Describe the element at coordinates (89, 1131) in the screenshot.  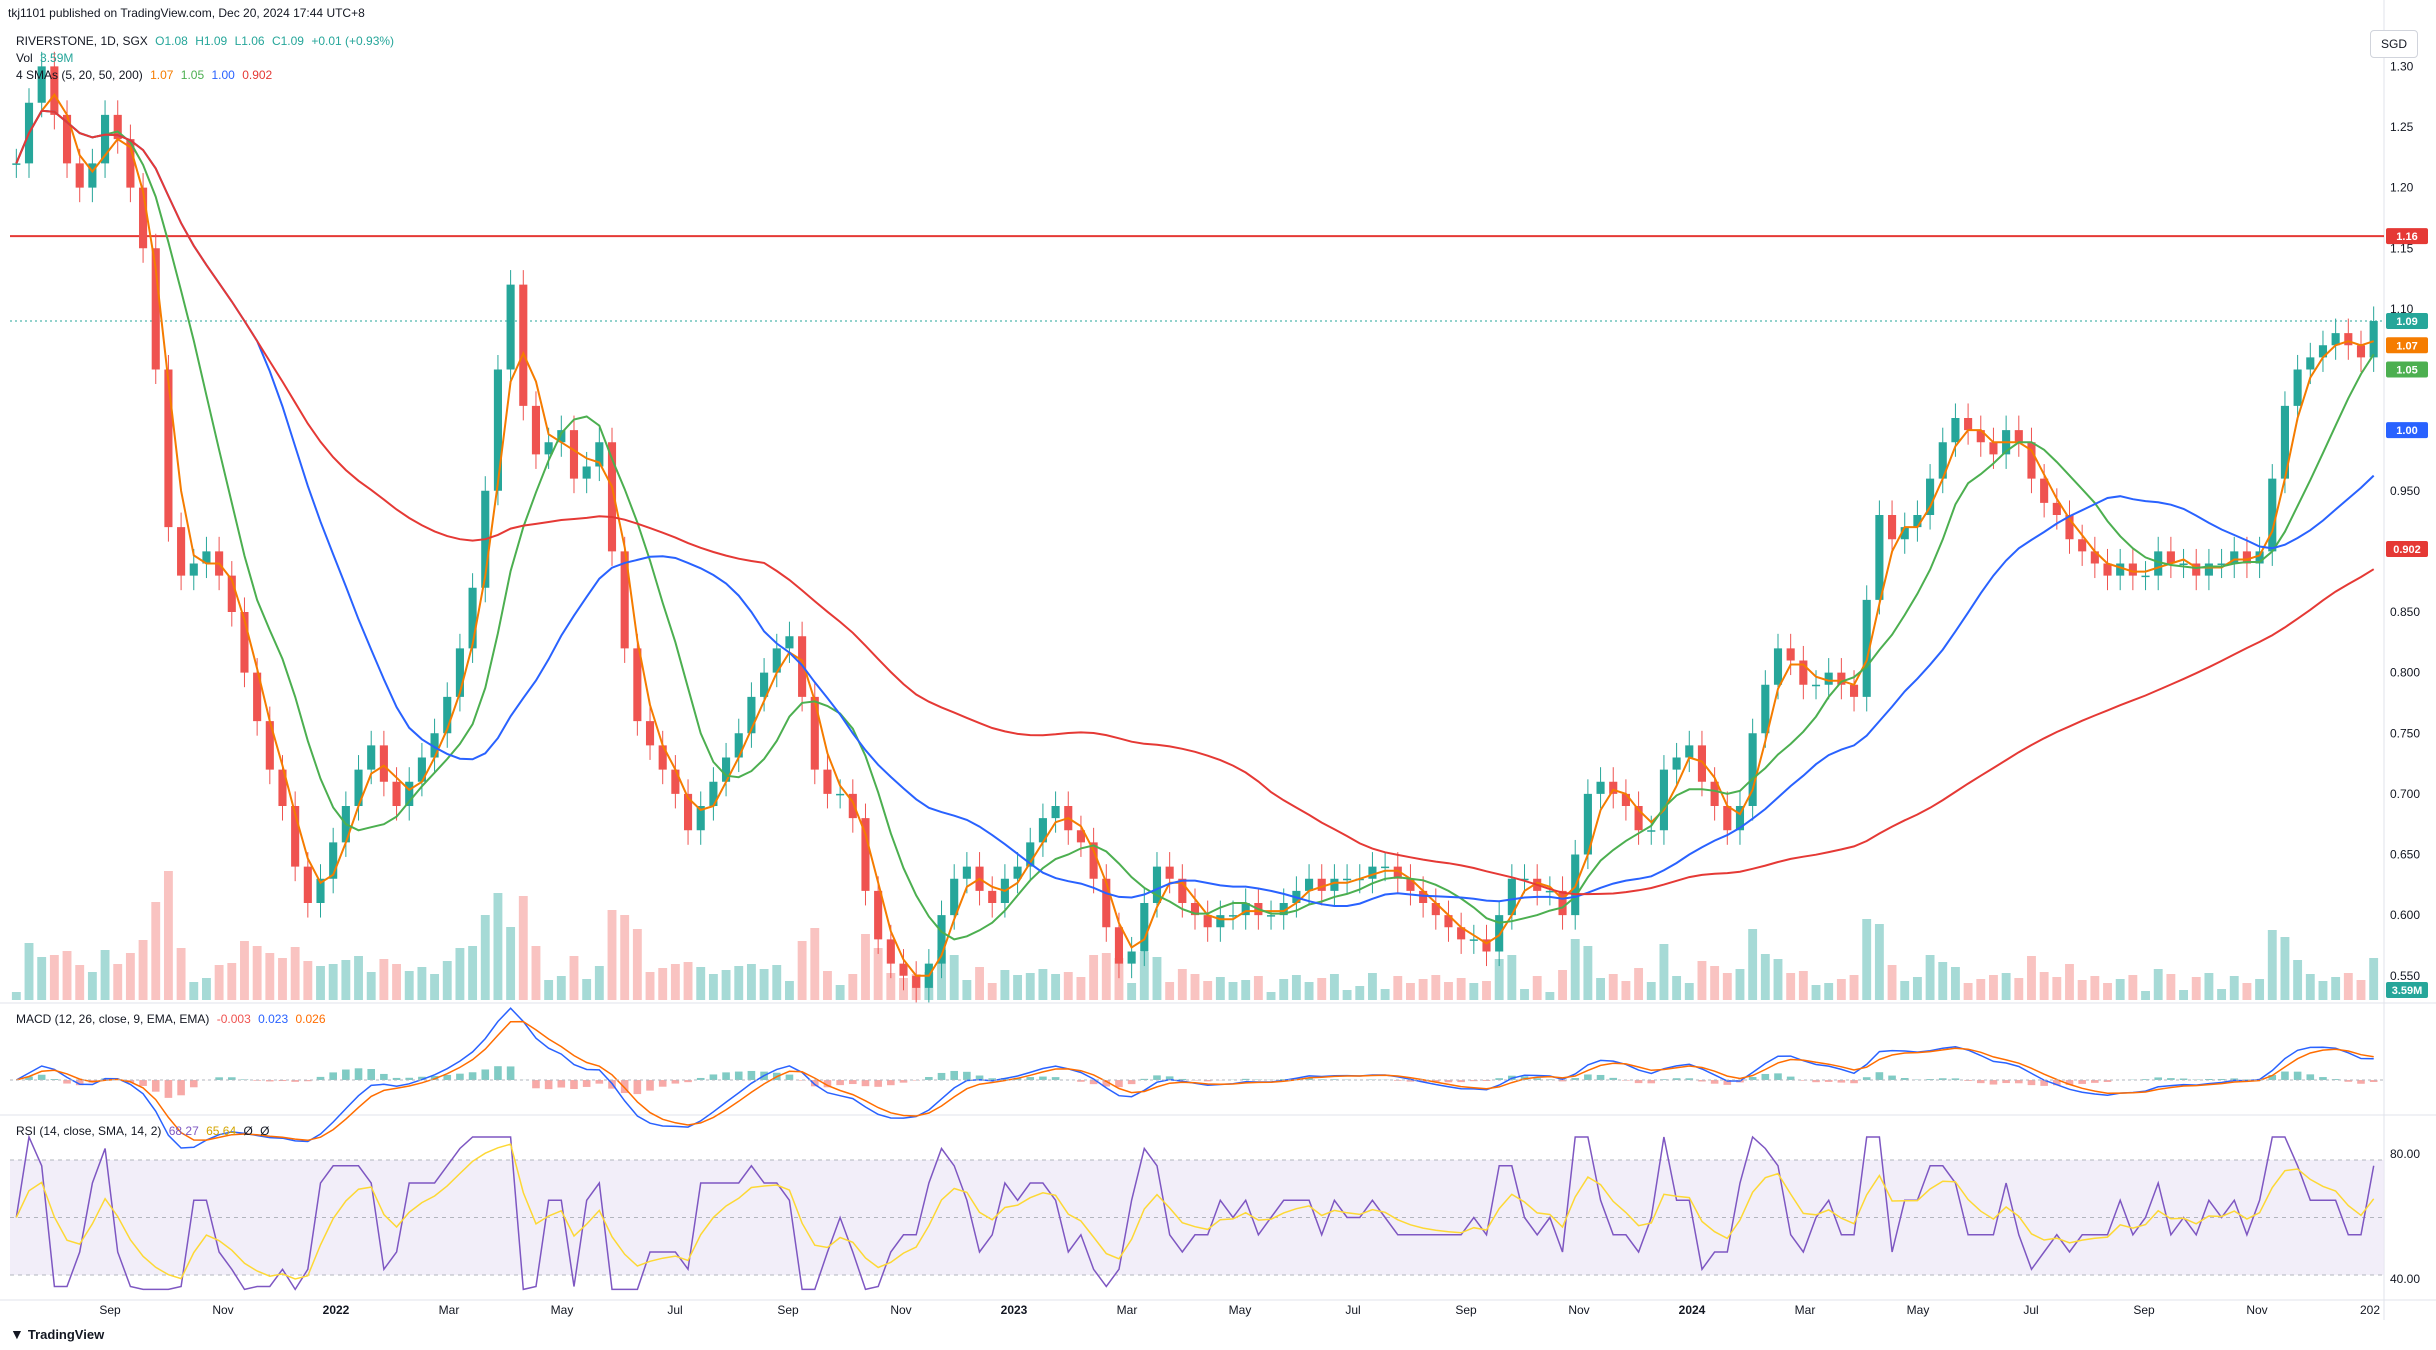
I see `rsi-label: RSI (14, close, SMA, 14, 2)` at that location.